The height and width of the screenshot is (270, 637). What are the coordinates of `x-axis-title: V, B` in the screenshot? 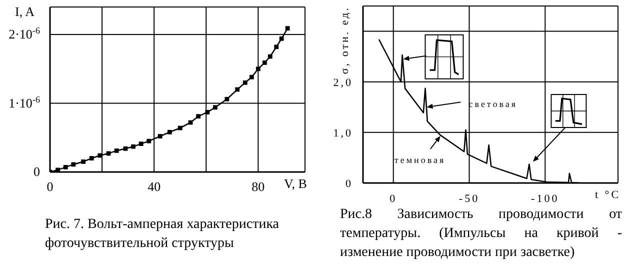 It's located at (296, 183).